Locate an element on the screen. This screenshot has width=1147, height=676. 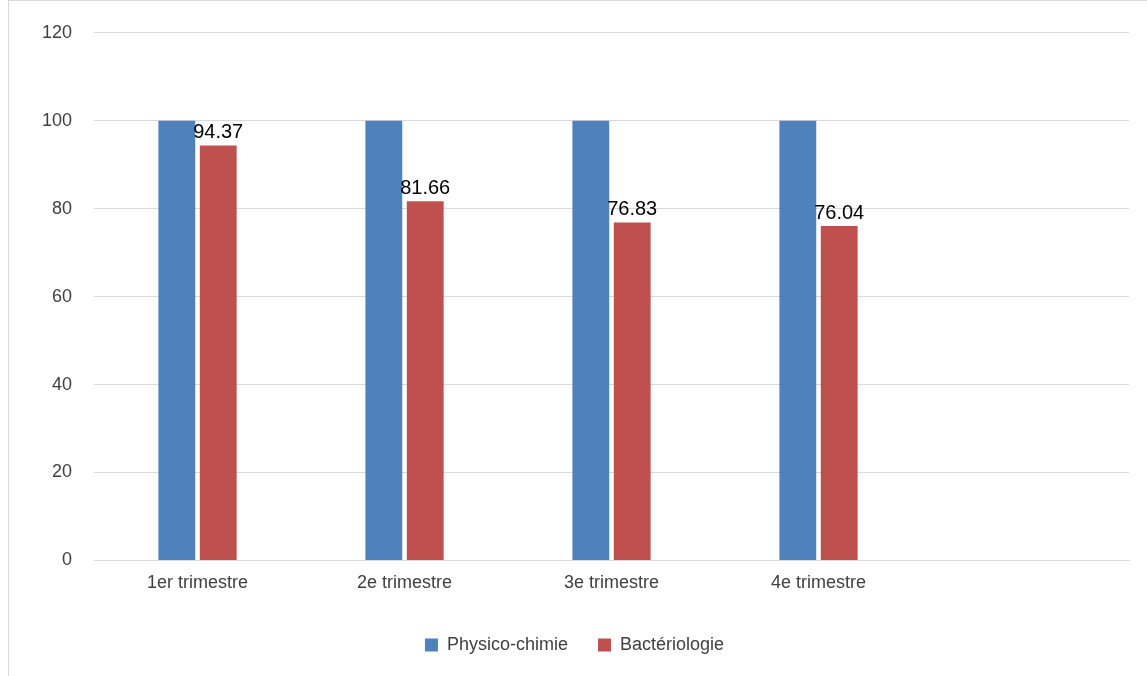
x-tick-label: 3e trimestre is located at coordinates (612, 582).